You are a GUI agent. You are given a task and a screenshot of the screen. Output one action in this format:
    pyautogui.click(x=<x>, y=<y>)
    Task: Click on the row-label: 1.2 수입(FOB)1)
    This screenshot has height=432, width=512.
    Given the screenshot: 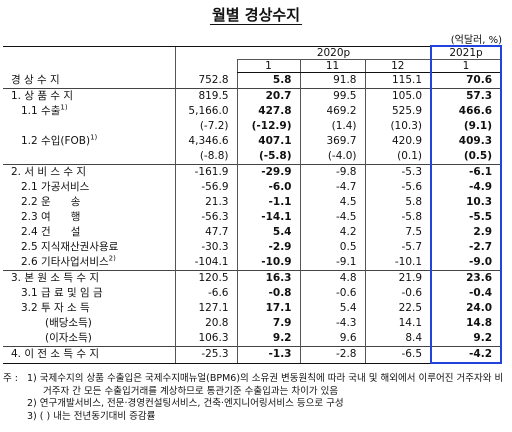 What is the action you would take?
    pyautogui.click(x=89, y=141)
    